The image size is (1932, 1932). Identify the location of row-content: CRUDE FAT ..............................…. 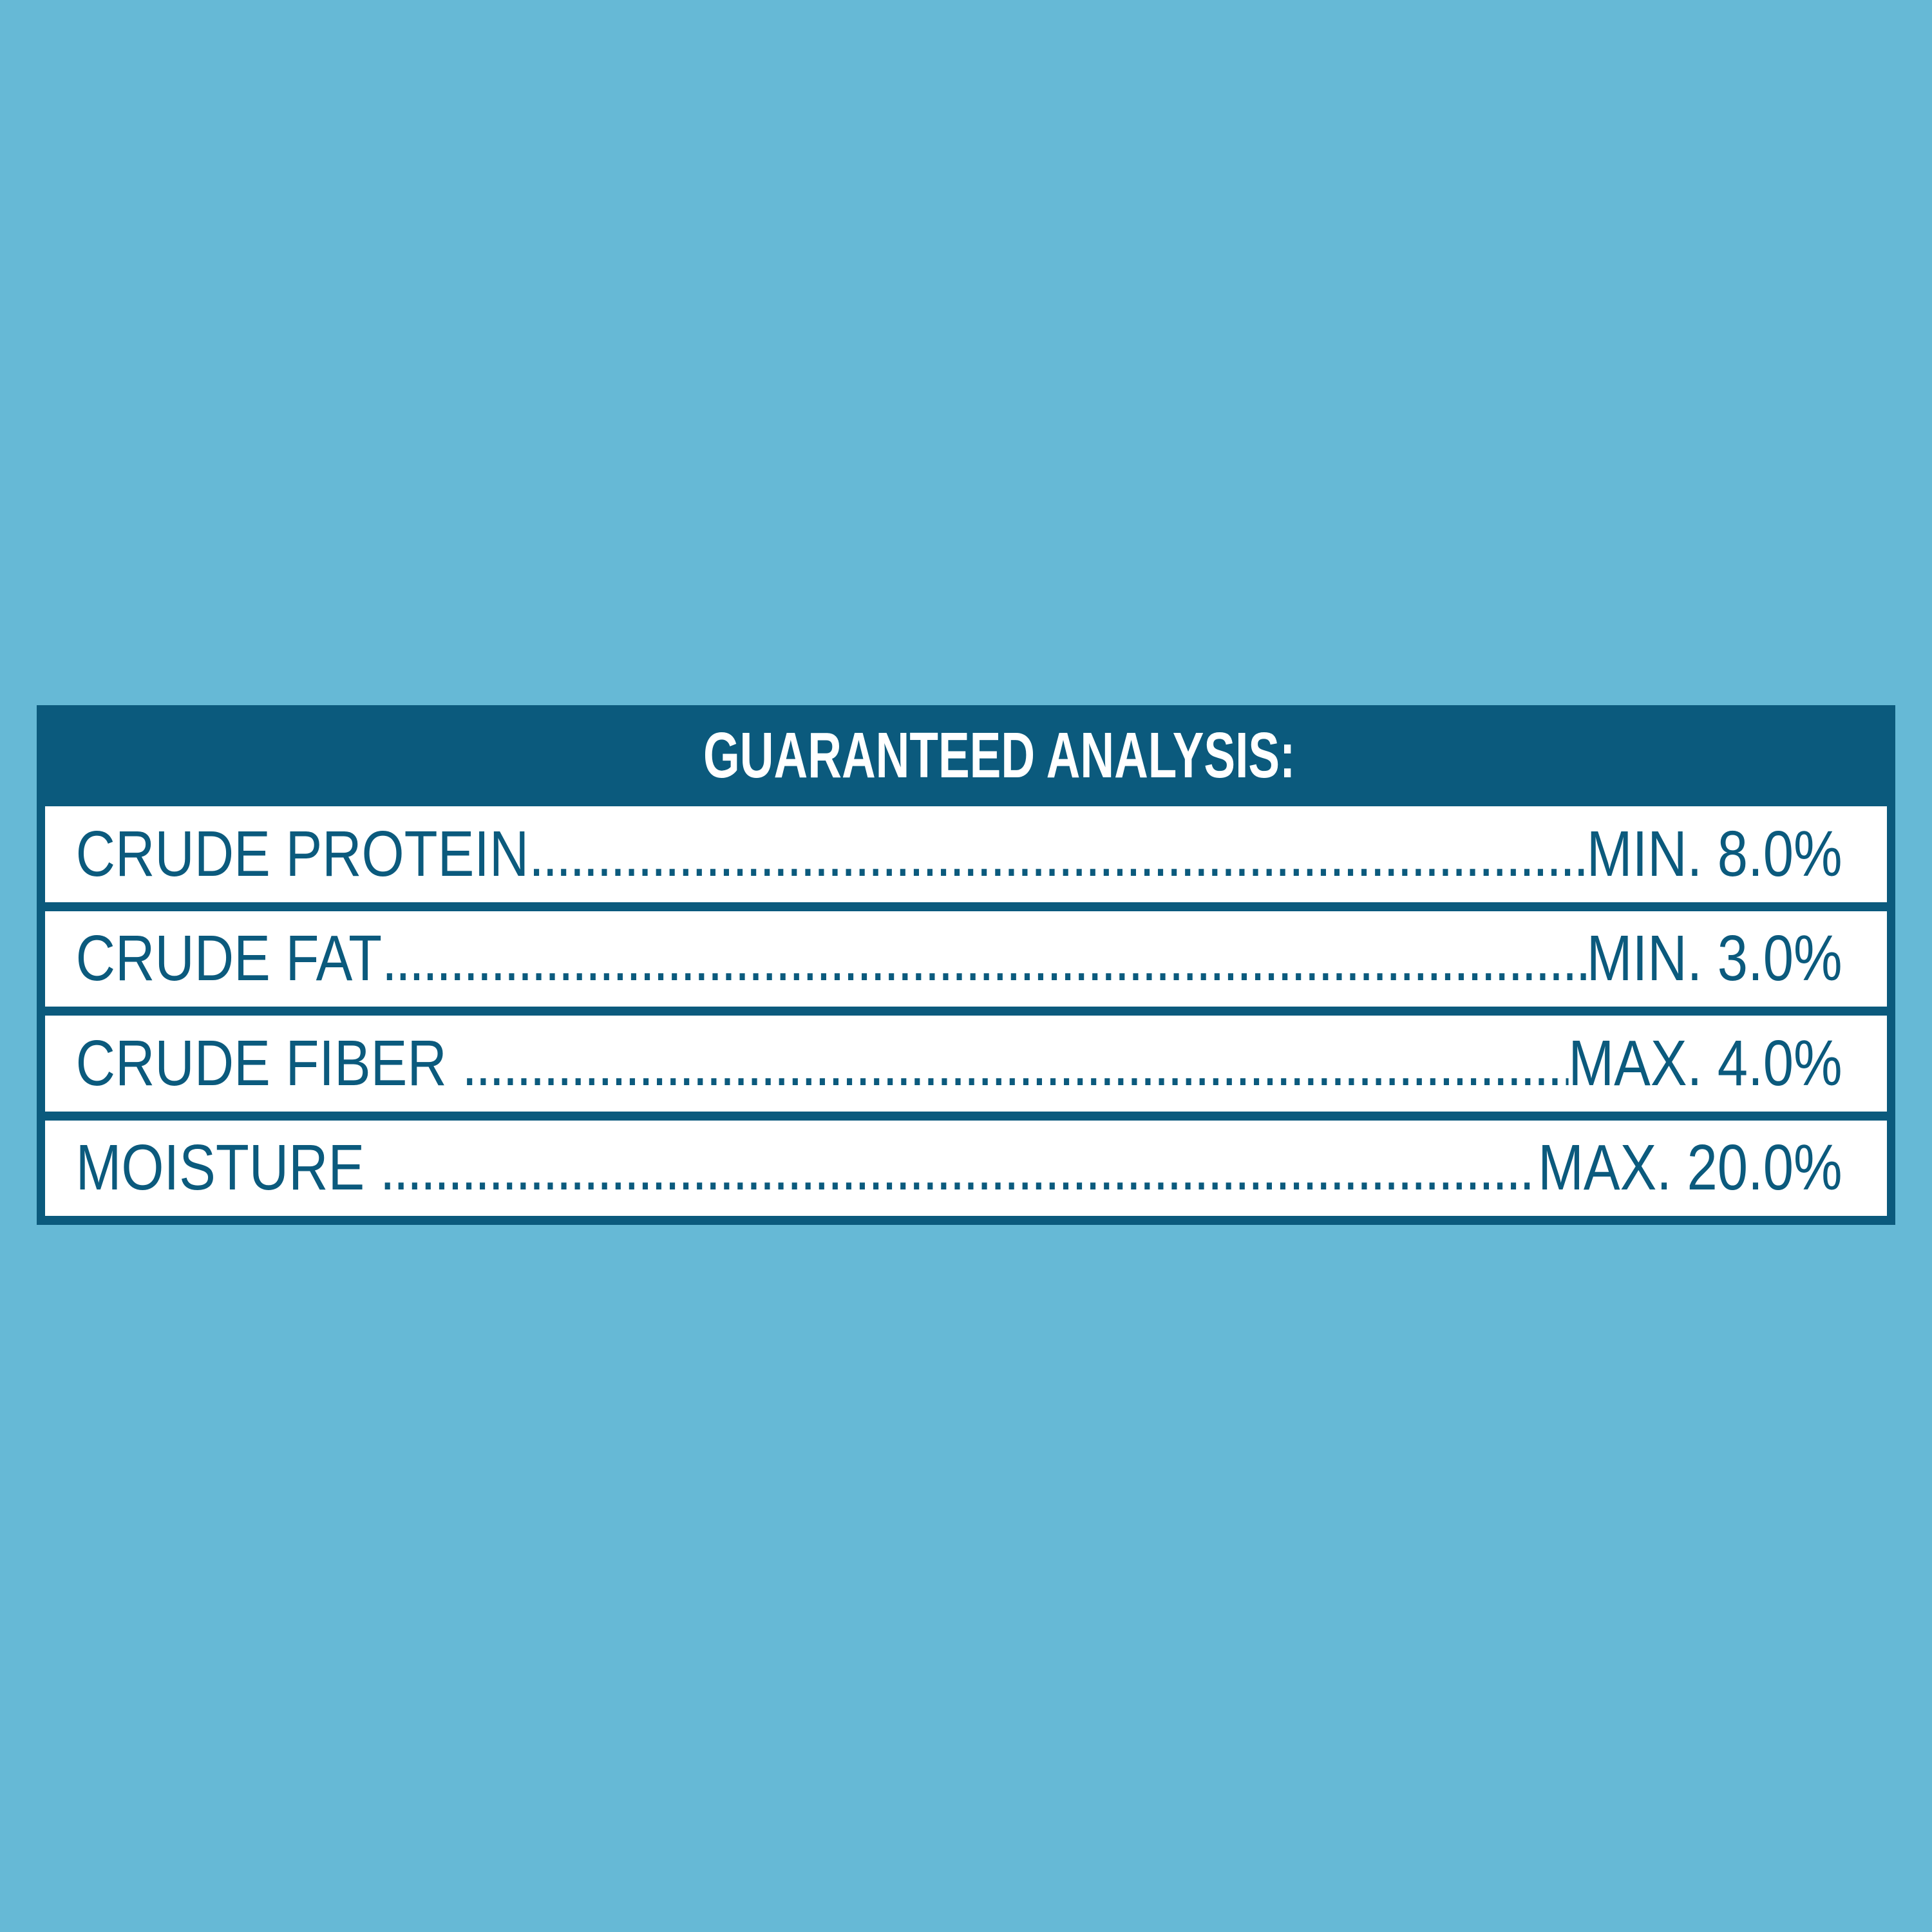
(966, 959).